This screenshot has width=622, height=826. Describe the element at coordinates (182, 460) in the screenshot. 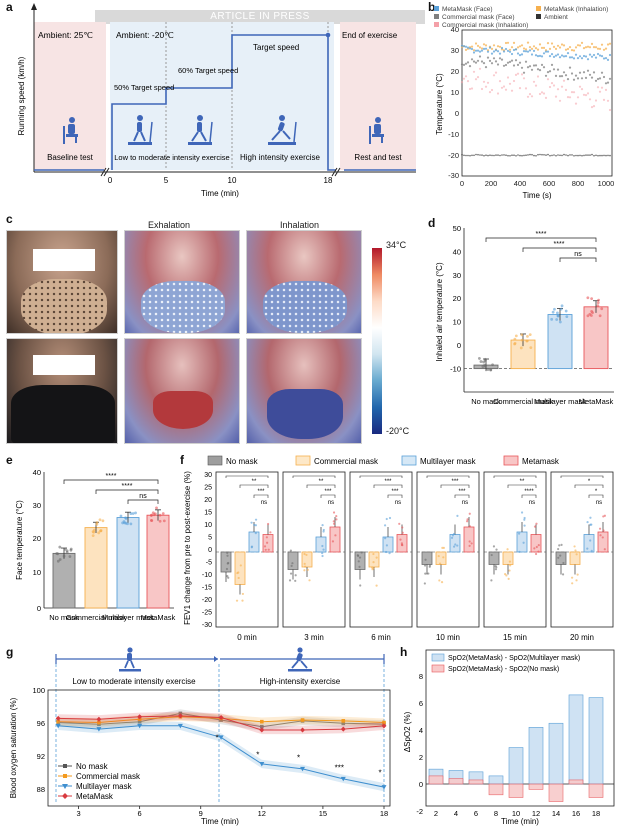

I see `panel-label-f: f` at that location.